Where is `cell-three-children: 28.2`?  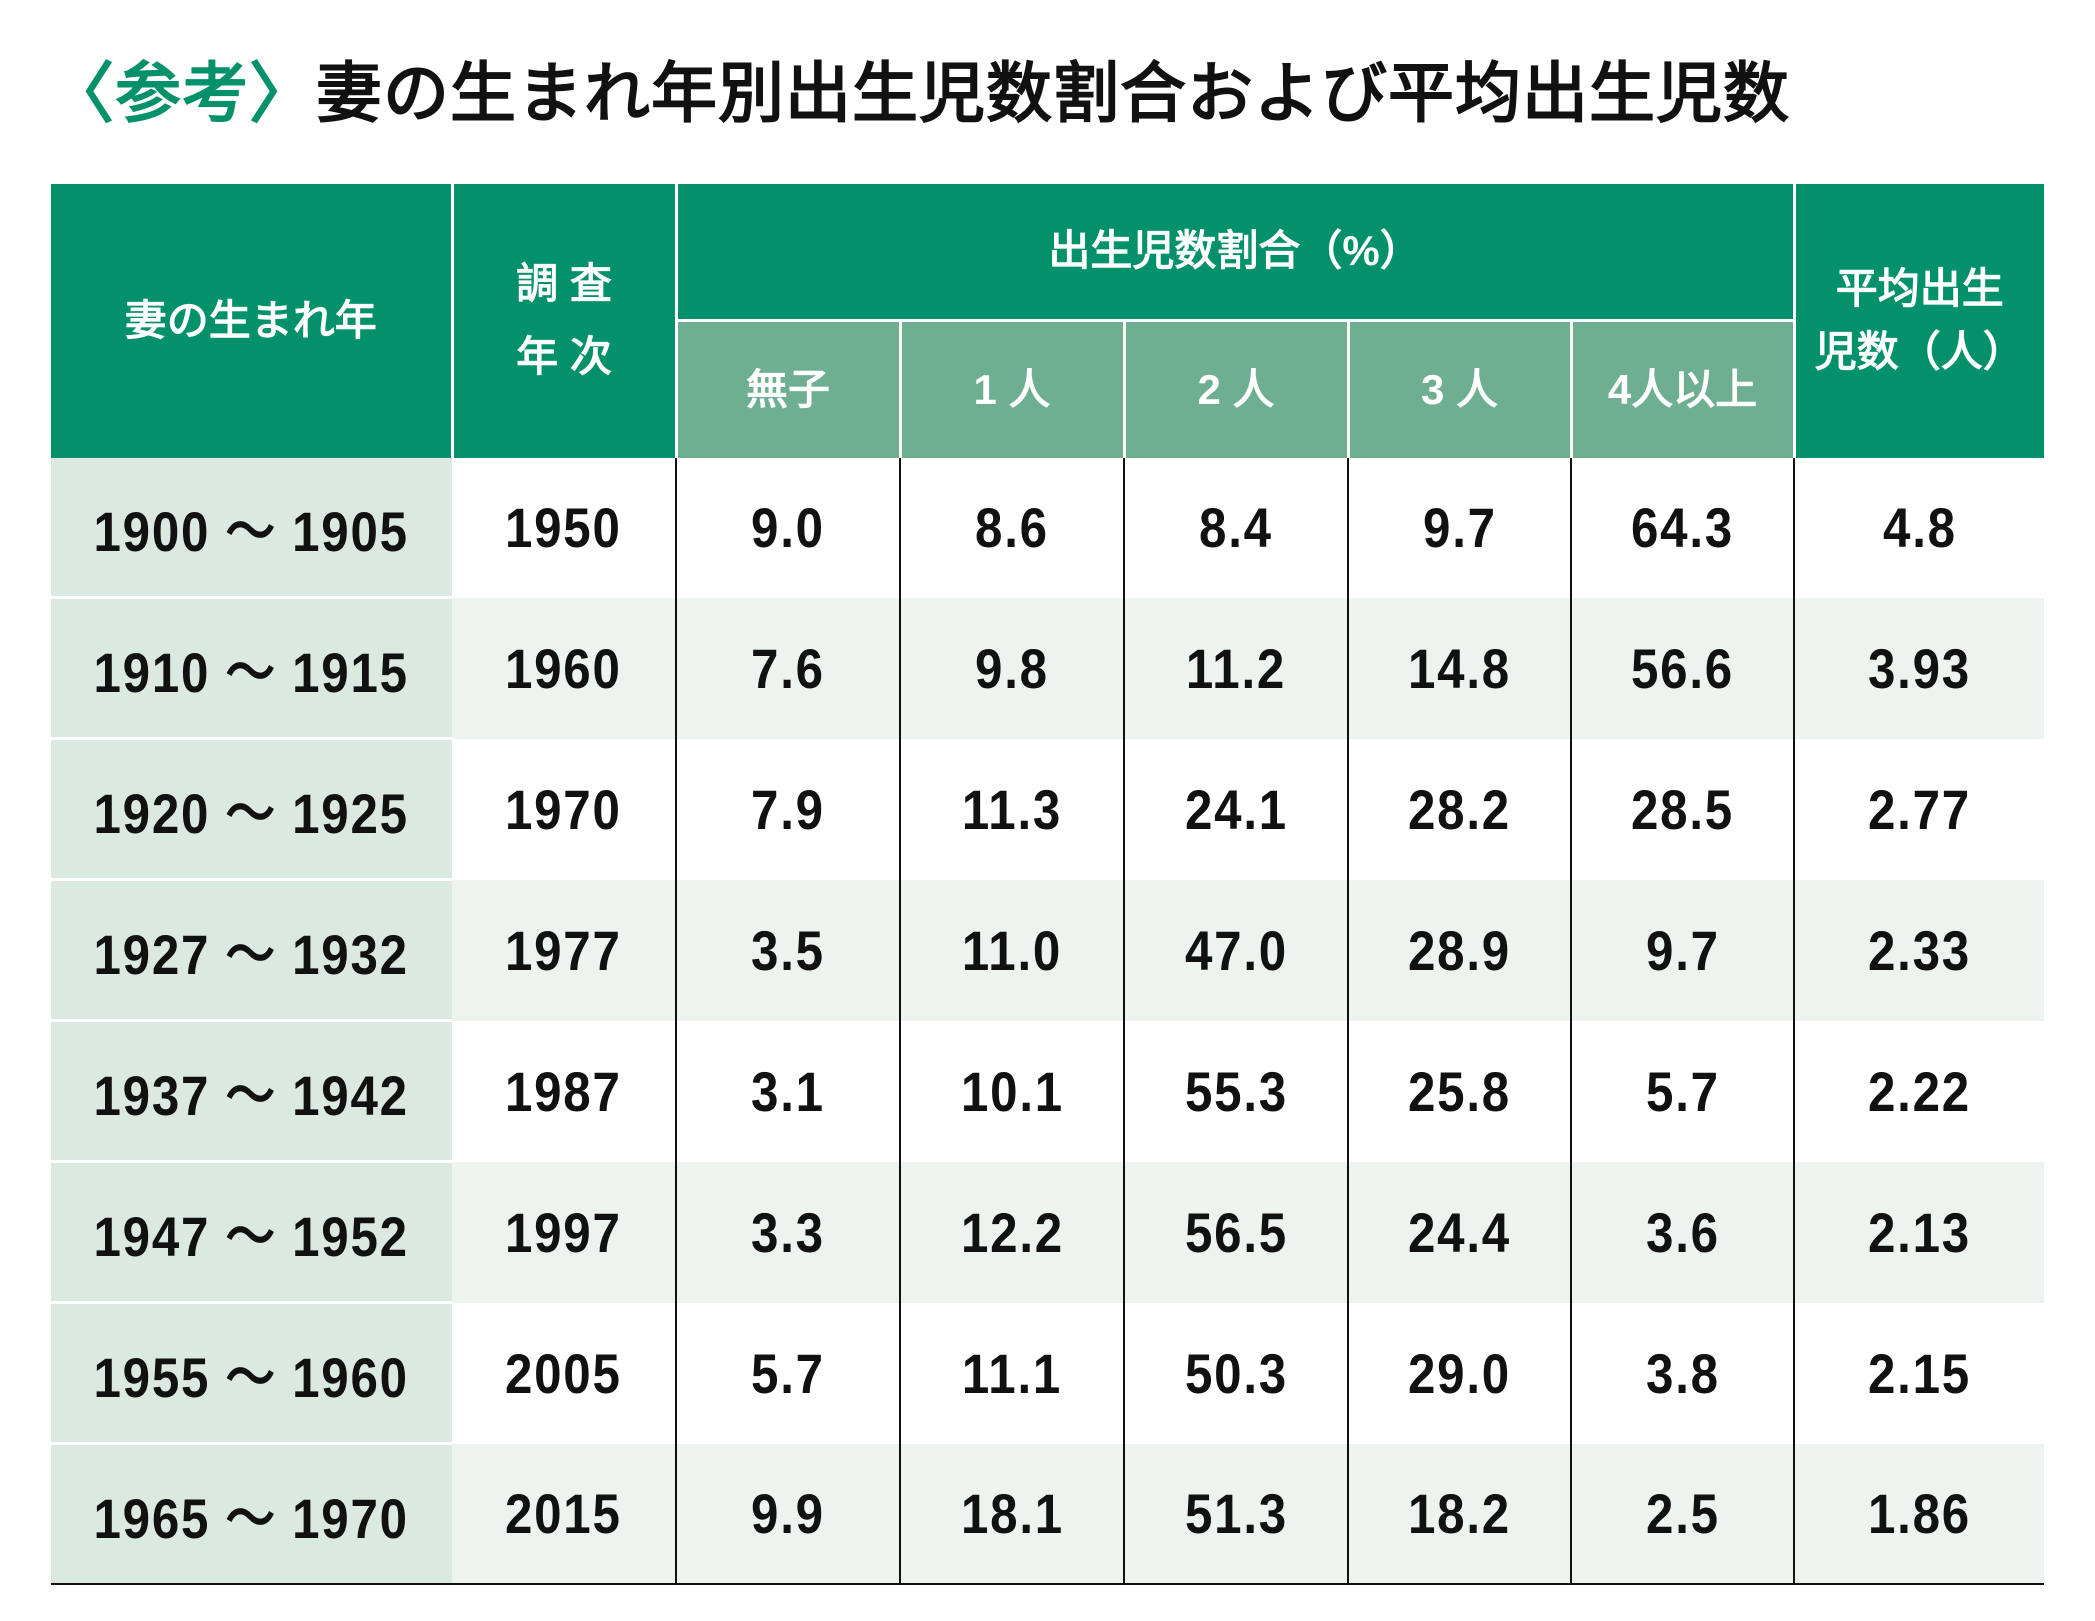
cell-three-children: 28.2 is located at coordinates (1459, 809).